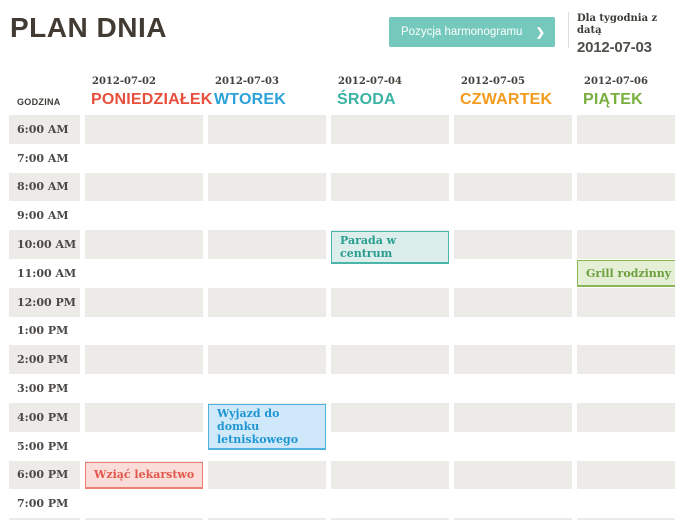  Describe the element at coordinates (370, 81) in the screenshot. I see `day-date: 2012-07-04` at that location.